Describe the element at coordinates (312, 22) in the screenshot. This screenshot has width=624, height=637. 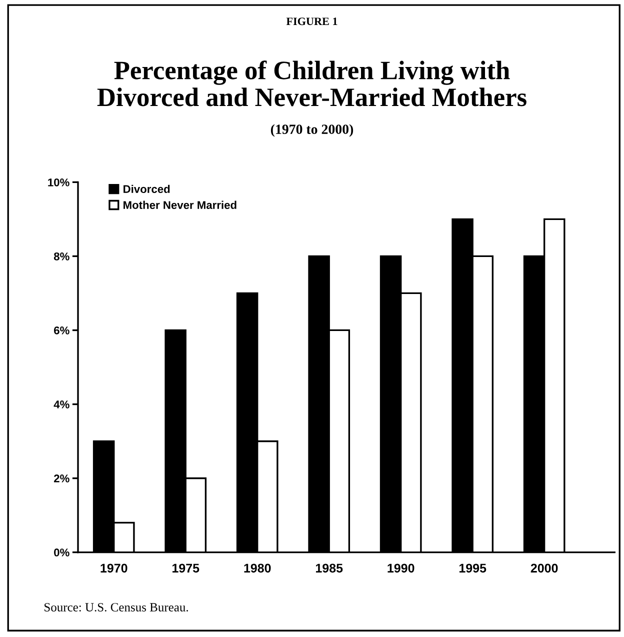
I see `caption: FIGURE 1` at that location.